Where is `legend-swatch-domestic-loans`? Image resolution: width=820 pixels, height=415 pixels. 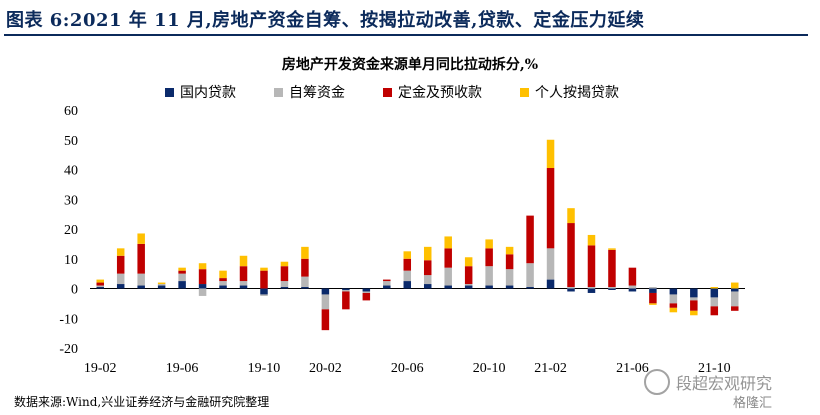
legend-swatch-domestic-loans is located at coordinates (169, 92).